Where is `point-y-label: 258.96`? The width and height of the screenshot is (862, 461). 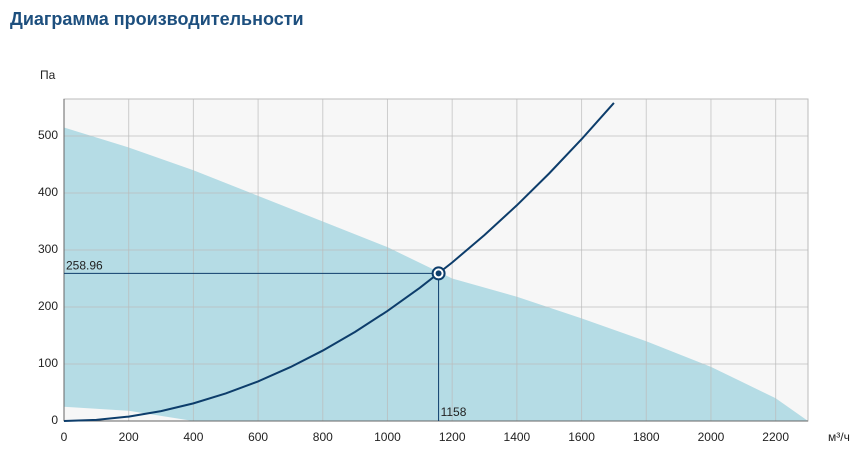 point-y-label: 258.96 is located at coordinates (84, 266).